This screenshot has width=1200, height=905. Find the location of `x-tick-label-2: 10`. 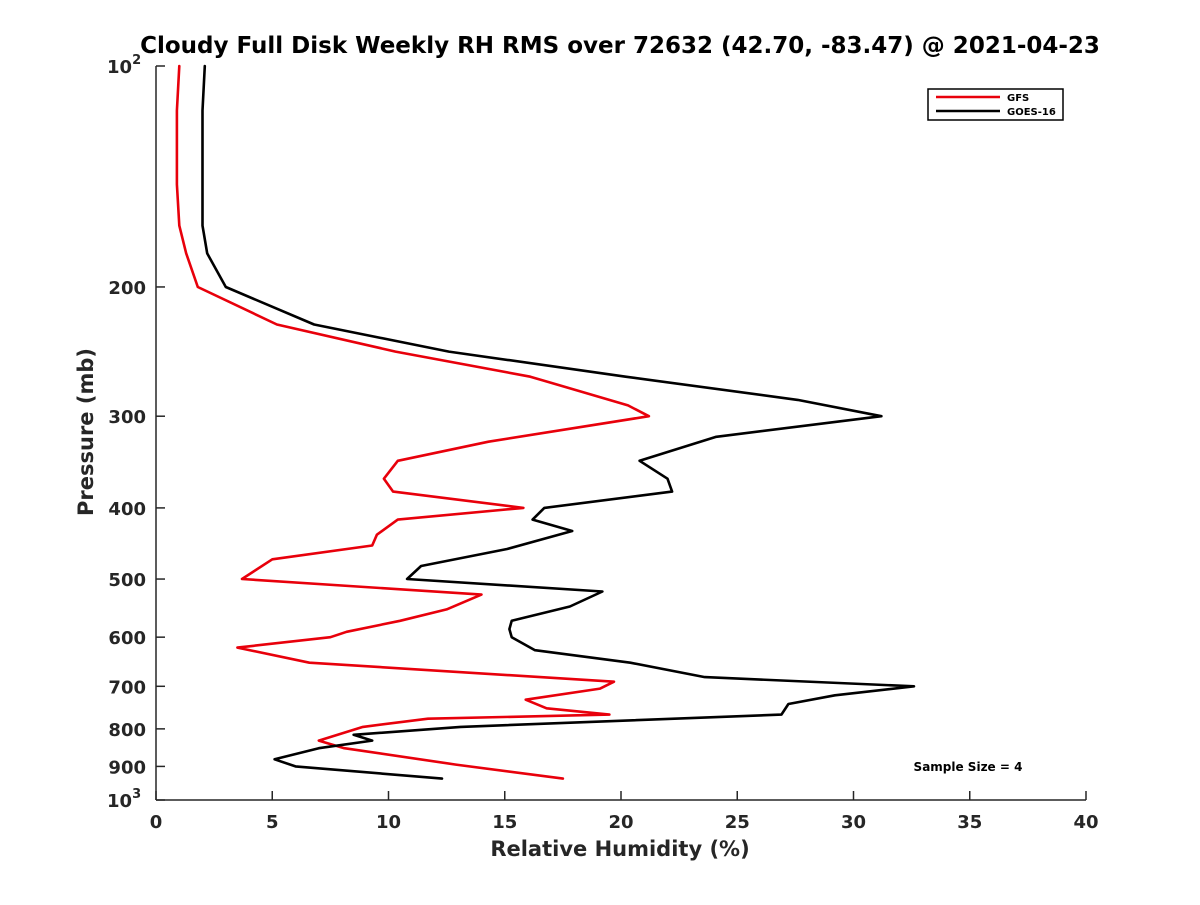

x-tick-label-2: 10 is located at coordinates (388, 822).